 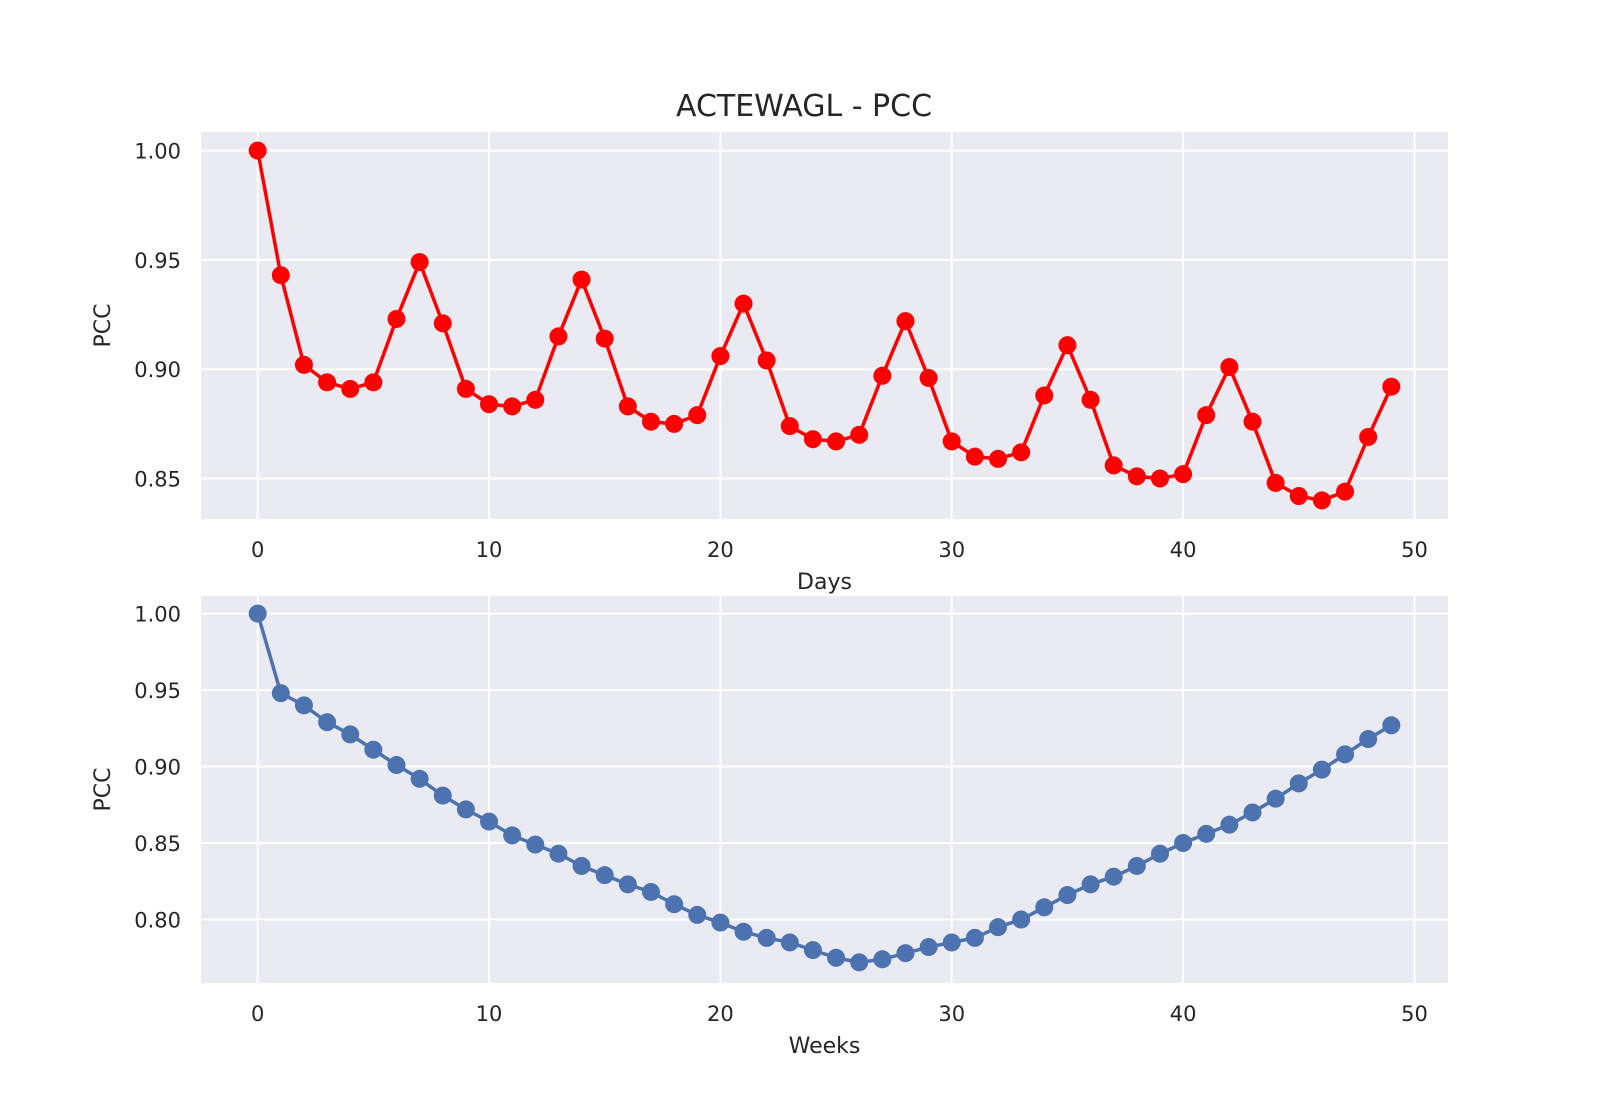 I want to click on x-tick-label: 10, so click(x=489, y=550).